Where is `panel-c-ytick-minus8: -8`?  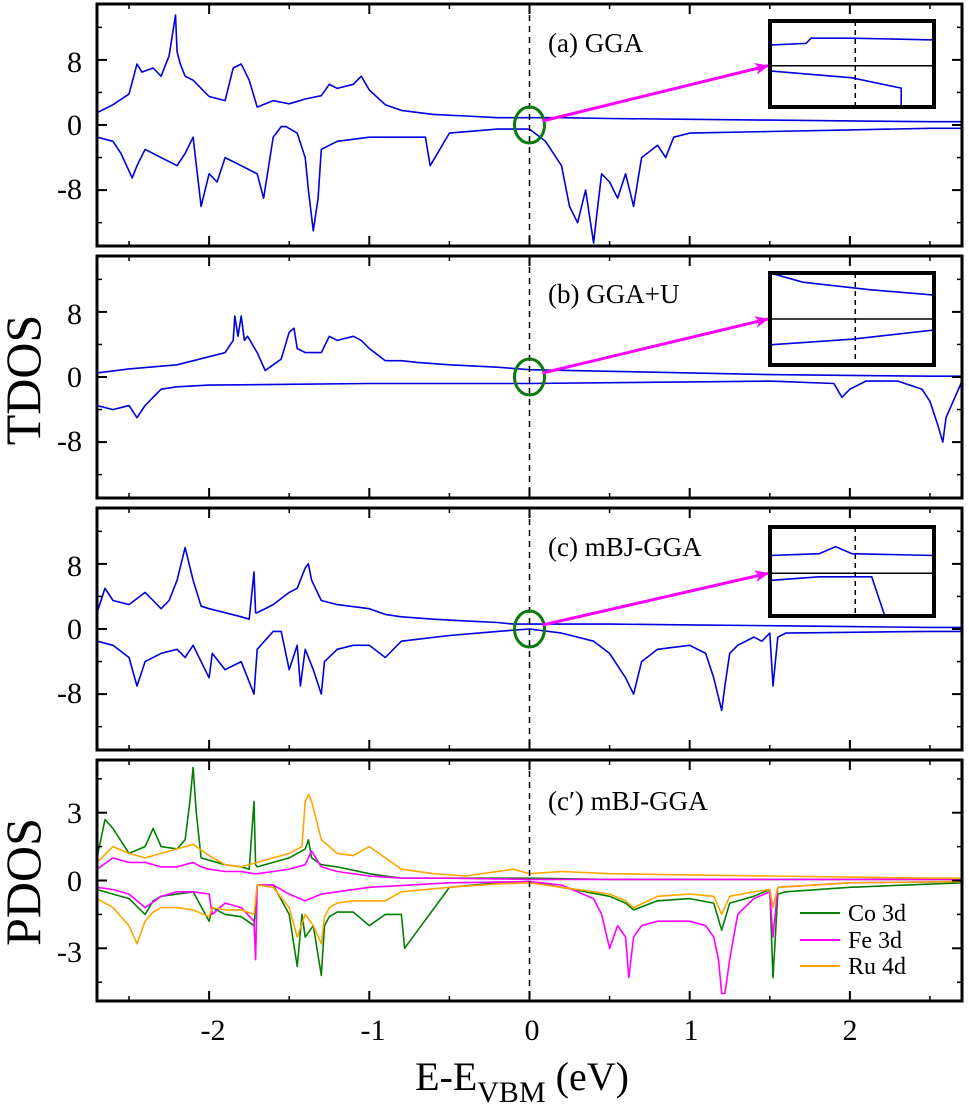 panel-c-ytick-minus8: -8 is located at coordinates (69, 693).